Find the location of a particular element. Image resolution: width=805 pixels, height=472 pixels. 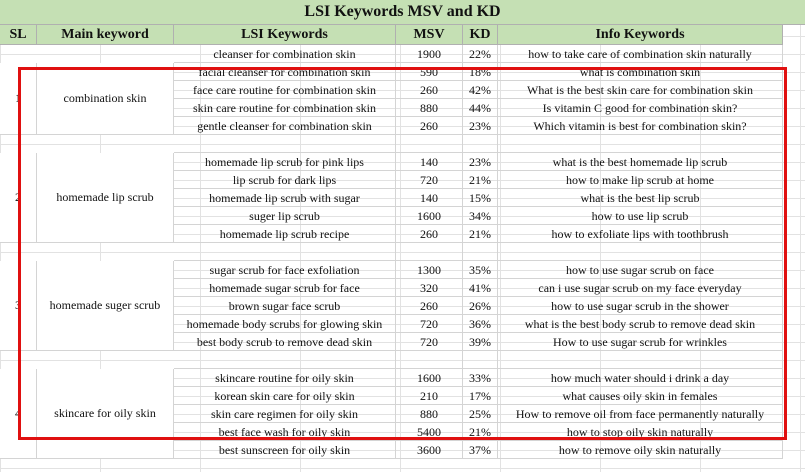

cell-info: how much water should i drink a day is located at coordinates (640, 378).